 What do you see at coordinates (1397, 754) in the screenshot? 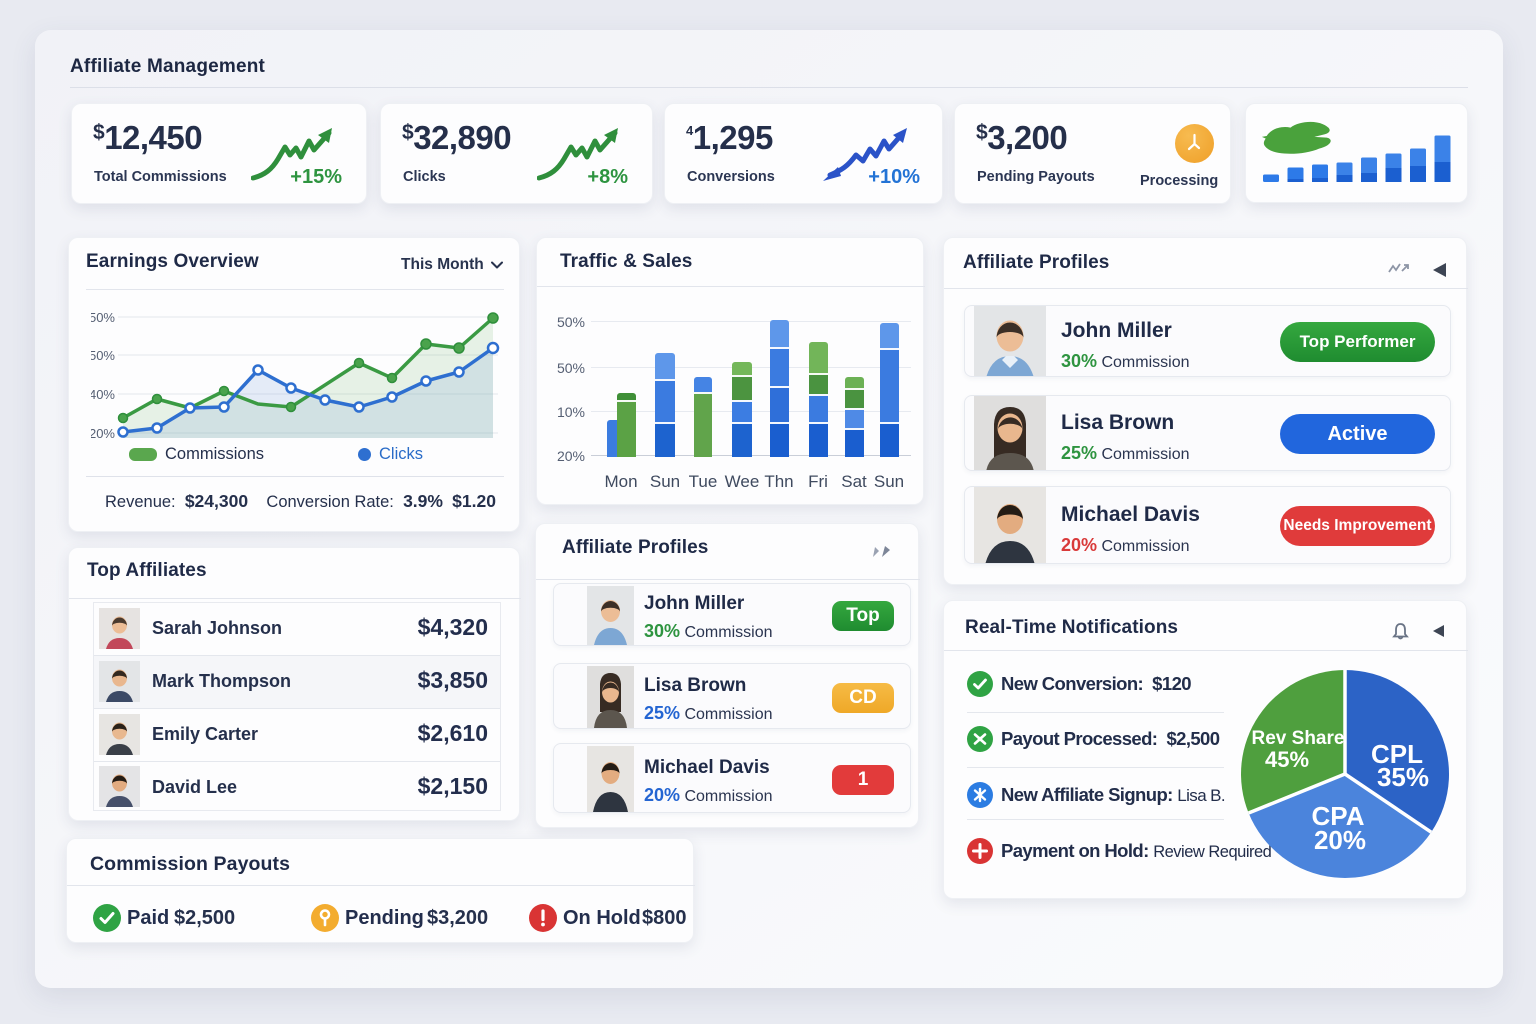
I see `svg-text: CPL` at bounding box center [1397, 754].